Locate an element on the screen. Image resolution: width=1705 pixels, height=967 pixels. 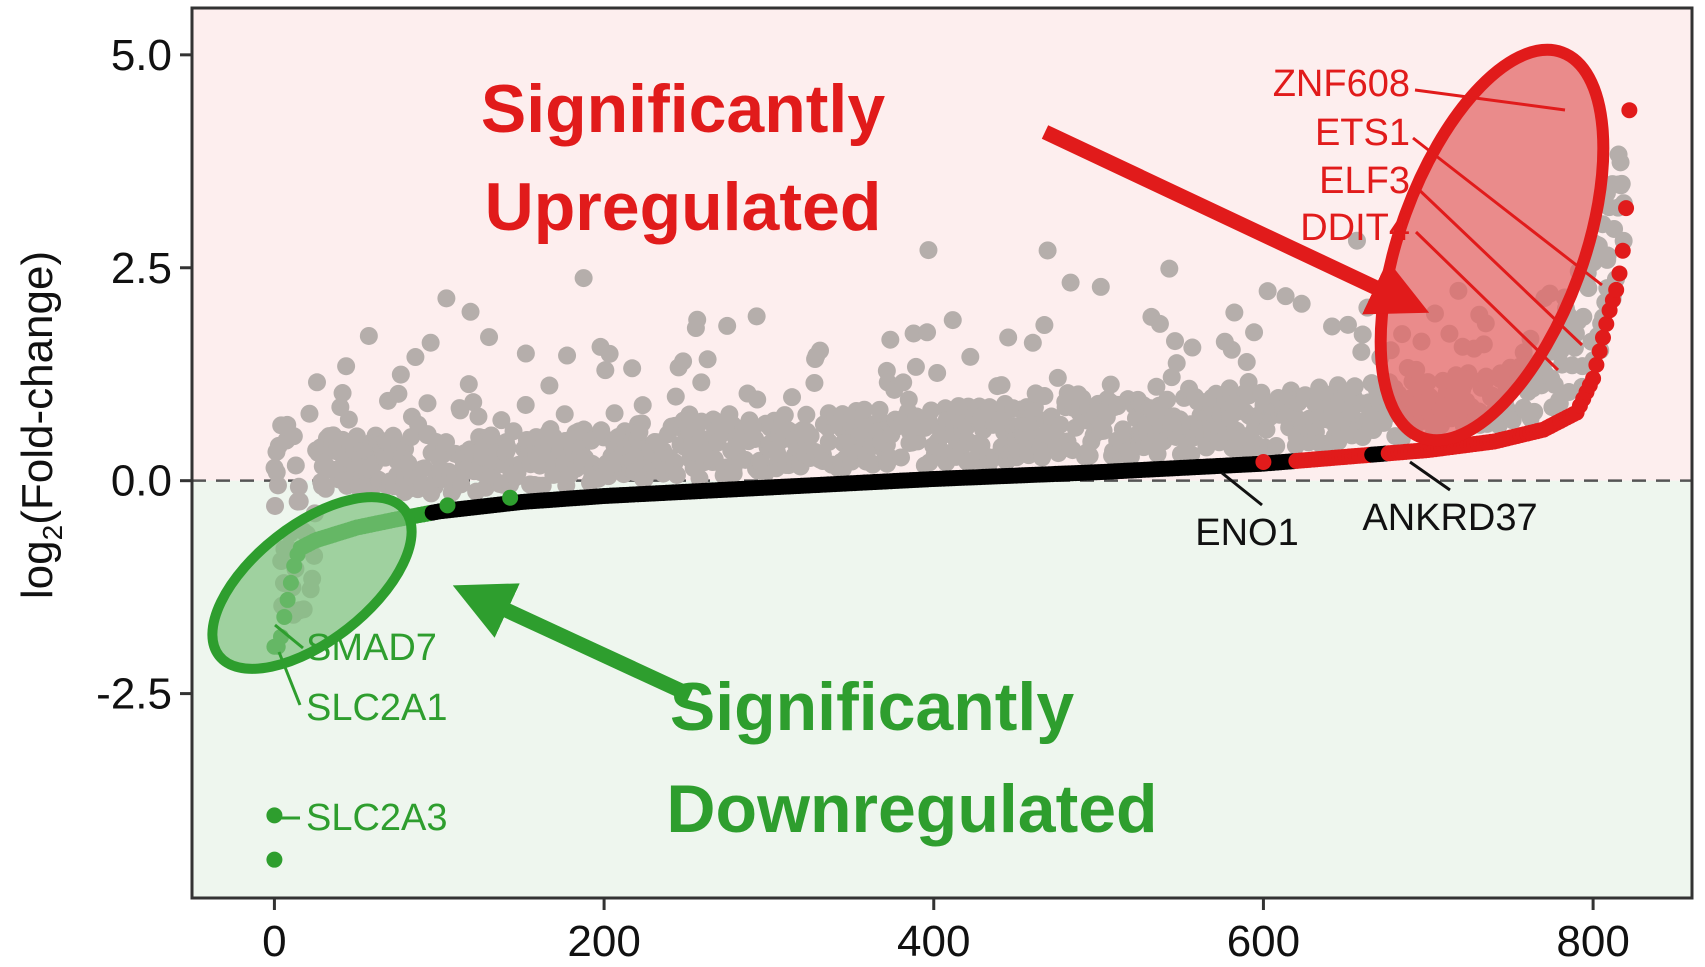
y-axis: 5.0 2.5 0.0 -2.5 is located at coordinates (144, 375).